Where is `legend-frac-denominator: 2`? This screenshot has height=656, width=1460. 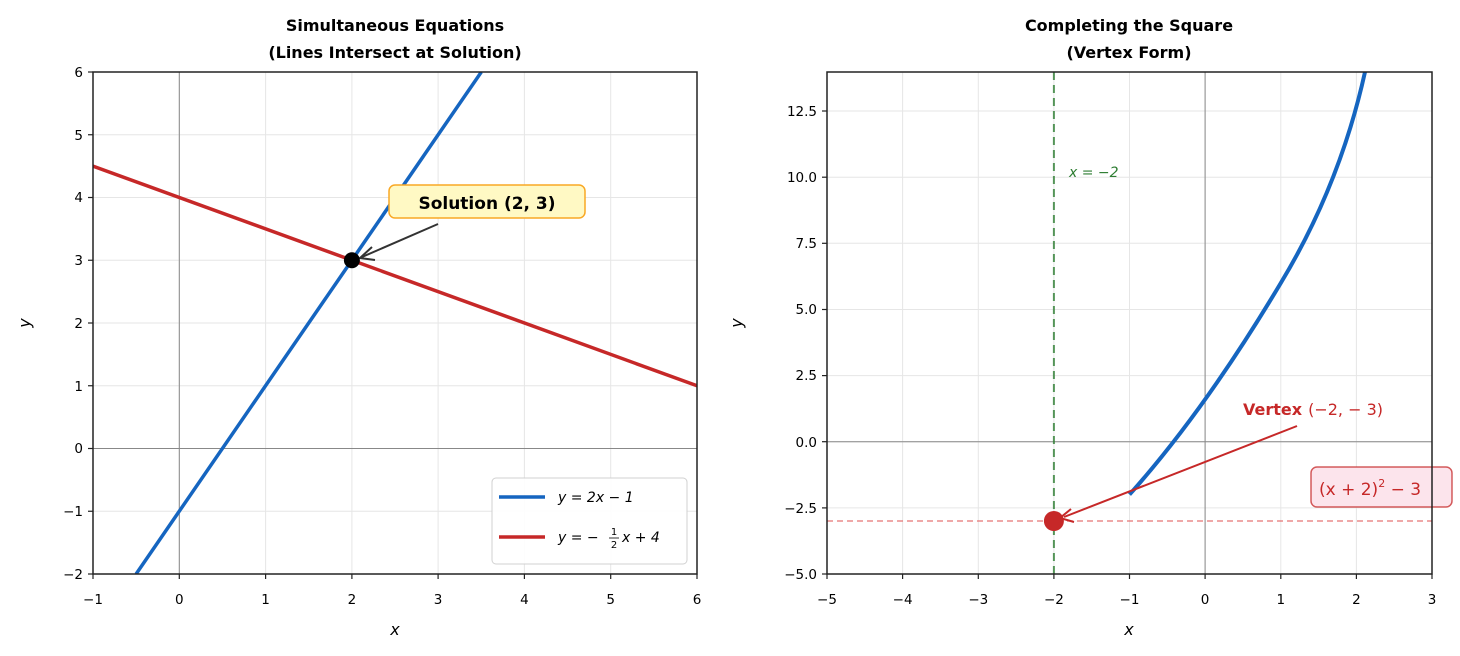
legend-frac-denominator: 2 is located at coordinates (614, 545).